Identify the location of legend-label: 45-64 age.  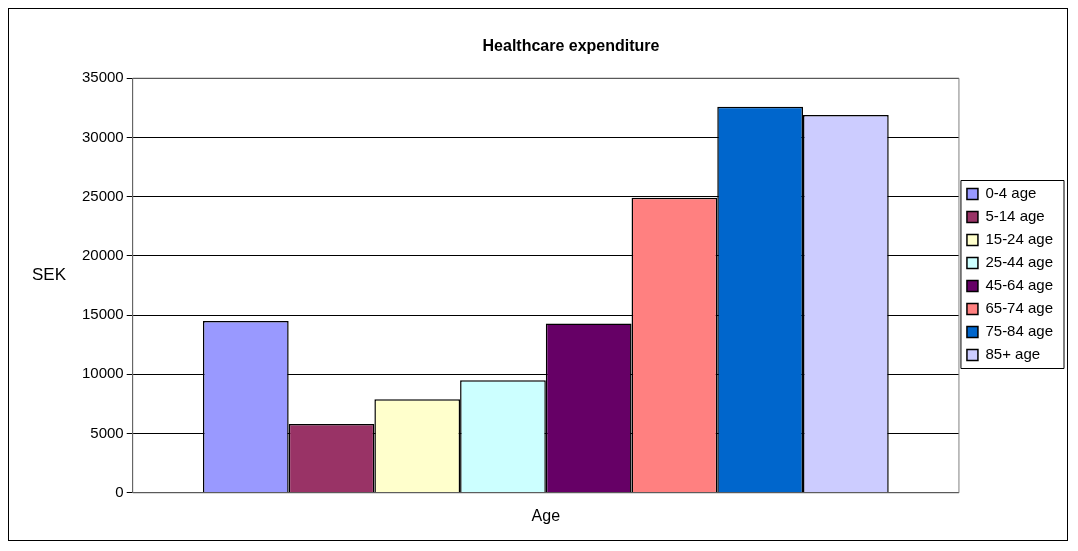
(1019, 285).